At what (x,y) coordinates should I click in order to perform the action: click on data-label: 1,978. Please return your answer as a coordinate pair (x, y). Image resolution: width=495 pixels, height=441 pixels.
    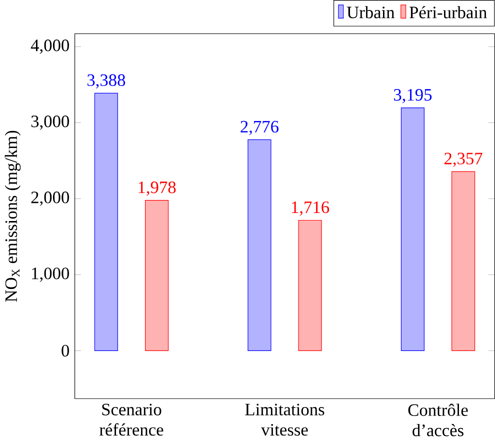
    Looking at the image, I should click on (157, 188).